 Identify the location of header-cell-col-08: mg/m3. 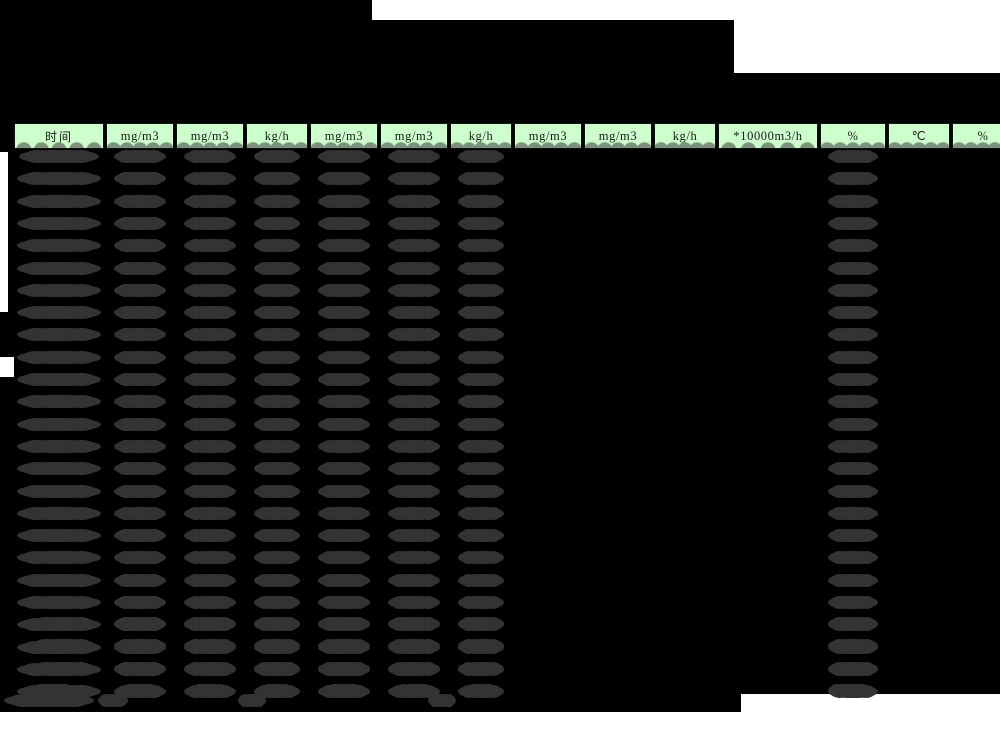
(548, 136).